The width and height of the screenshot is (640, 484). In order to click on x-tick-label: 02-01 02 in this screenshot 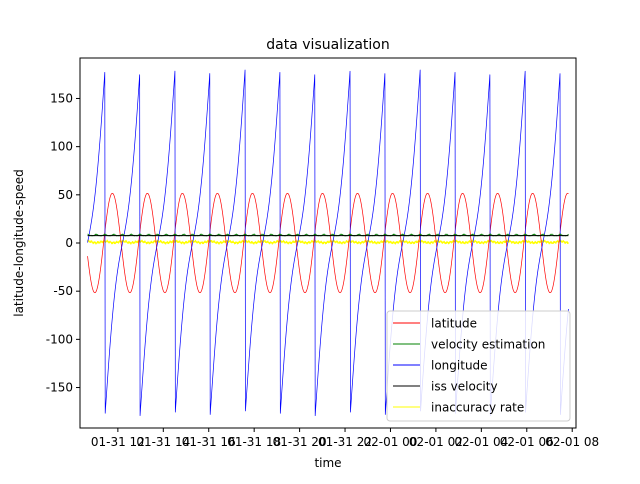, I will do `click(436, 442)`.